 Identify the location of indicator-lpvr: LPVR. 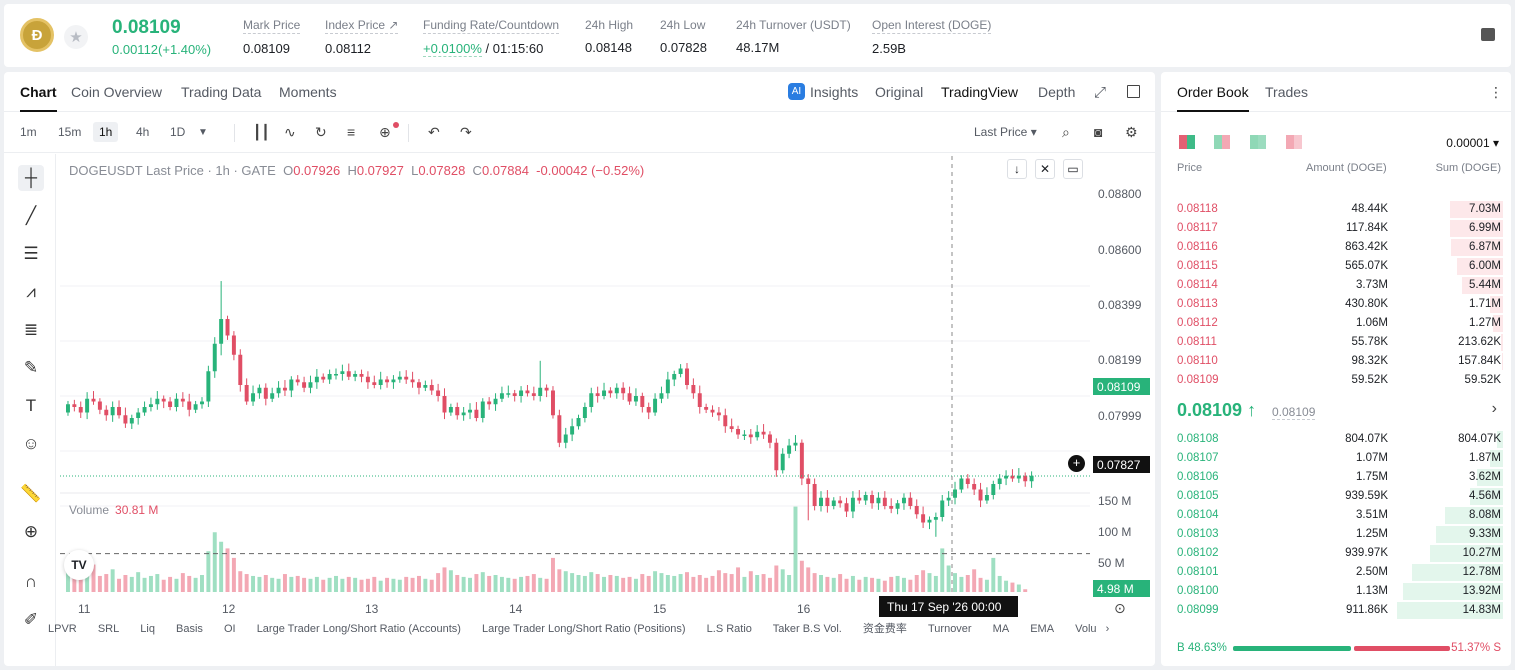
(62, 629).